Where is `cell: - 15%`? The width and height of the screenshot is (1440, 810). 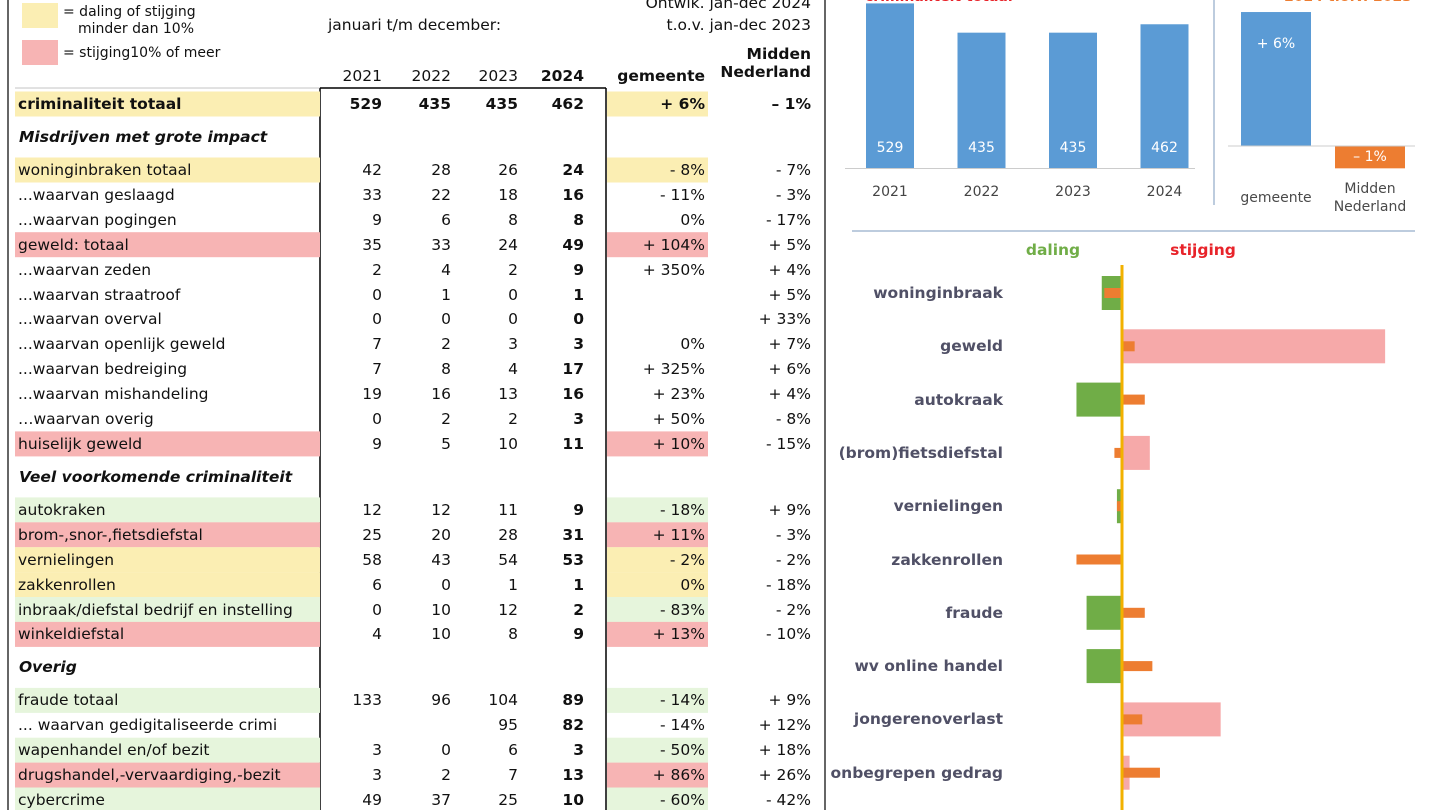 cell: - 15% is located at coordinates (788, 443).